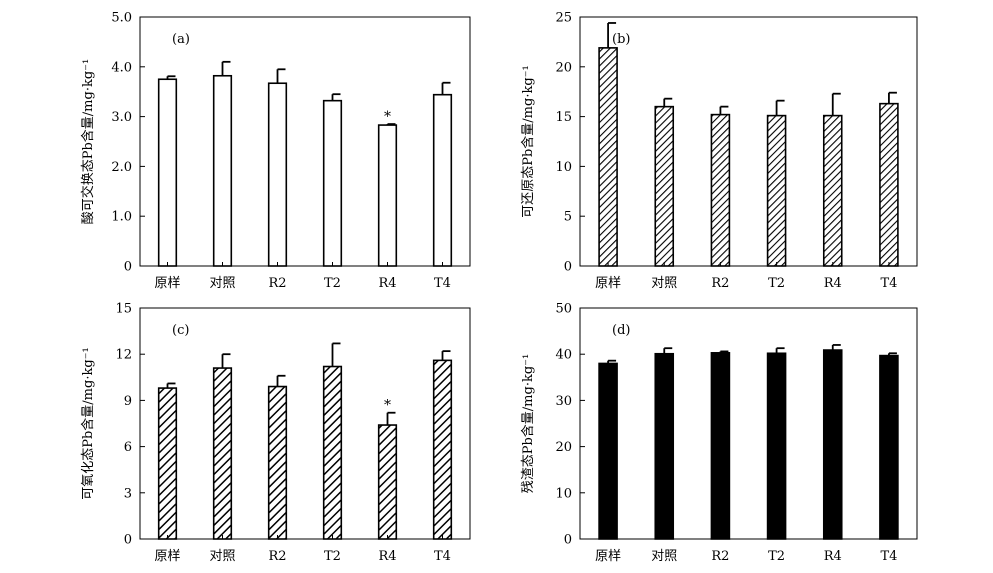 The width and height of the screenshot is (993, 573). Describe the element at coordinates (387, 283) in the screenshot. I see `x-tick-label-a: R4` at that location.